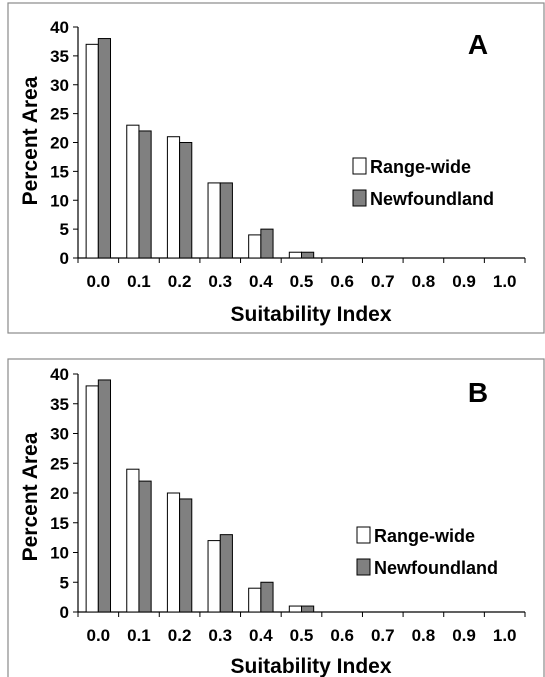 This screenshot has height=677, width=545. Describe the element at coordinates (478, 392) in the screenshot. I see `panel-label-b: B` at that location.